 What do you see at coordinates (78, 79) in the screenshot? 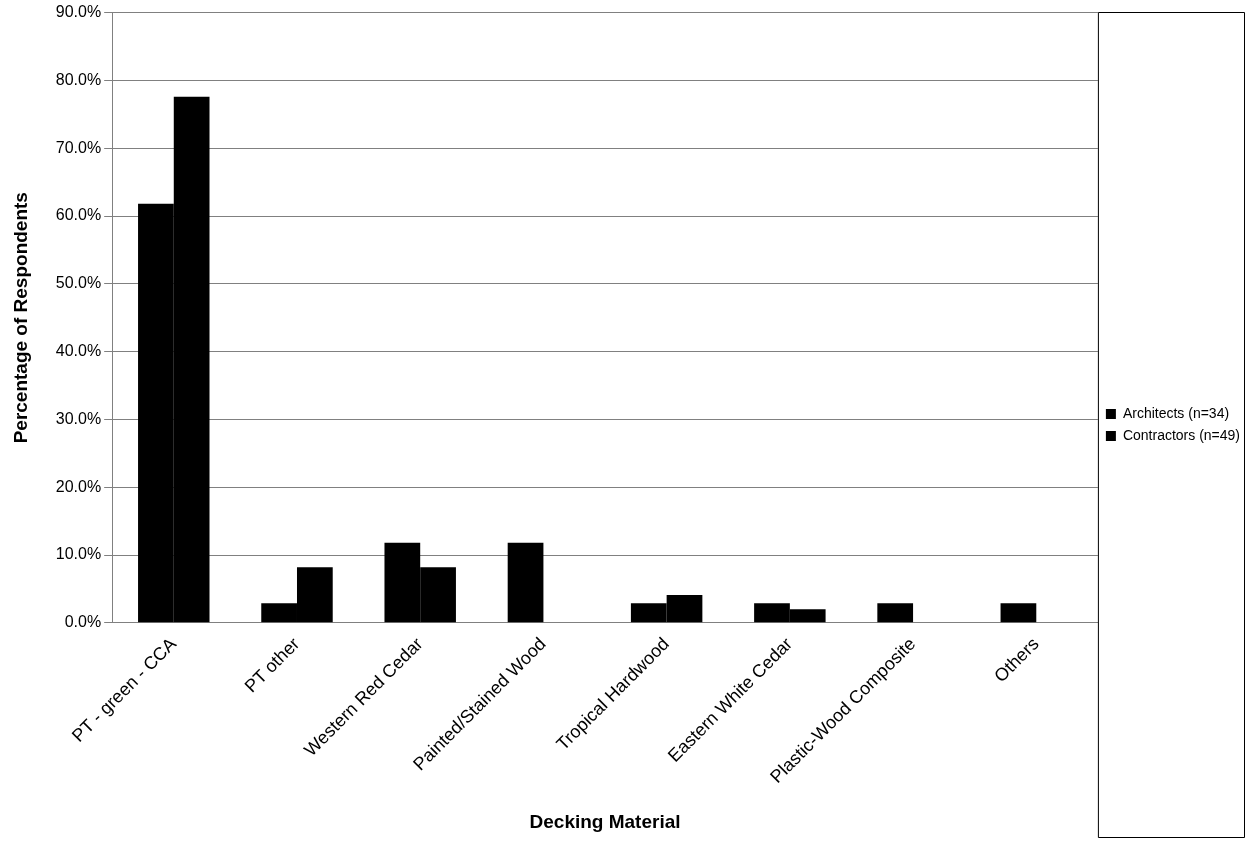
I see `y-tick-label: 80.0%` at bounding box center [78, 79].